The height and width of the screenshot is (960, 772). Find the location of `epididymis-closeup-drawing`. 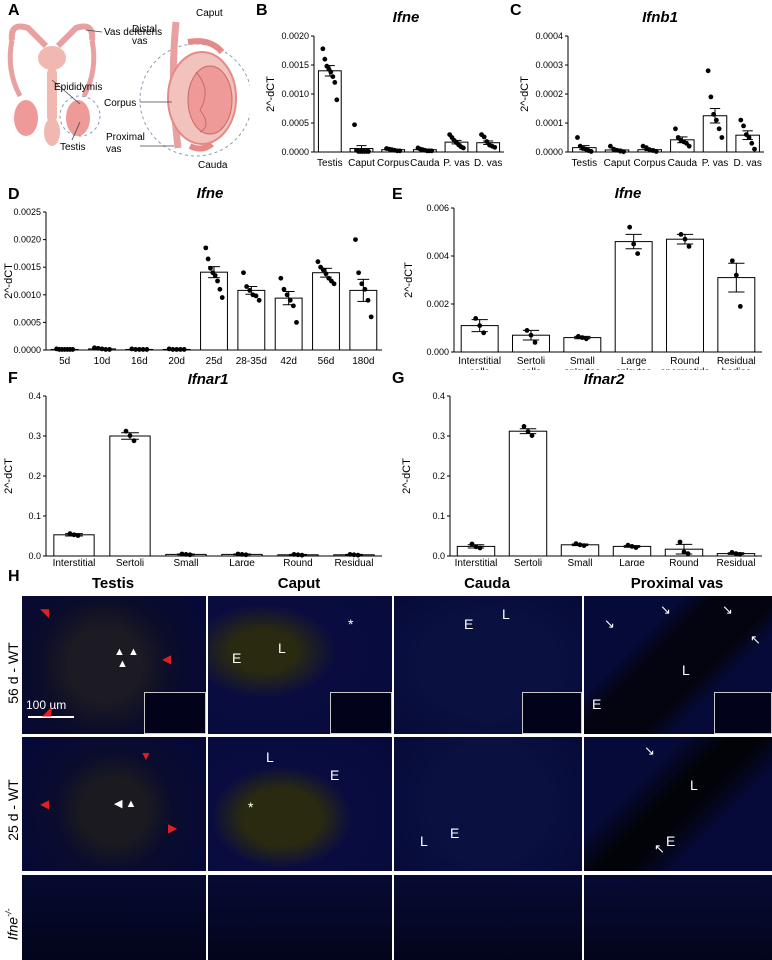

epididymis-closeup-drawing is located at coordinates (194, 89).